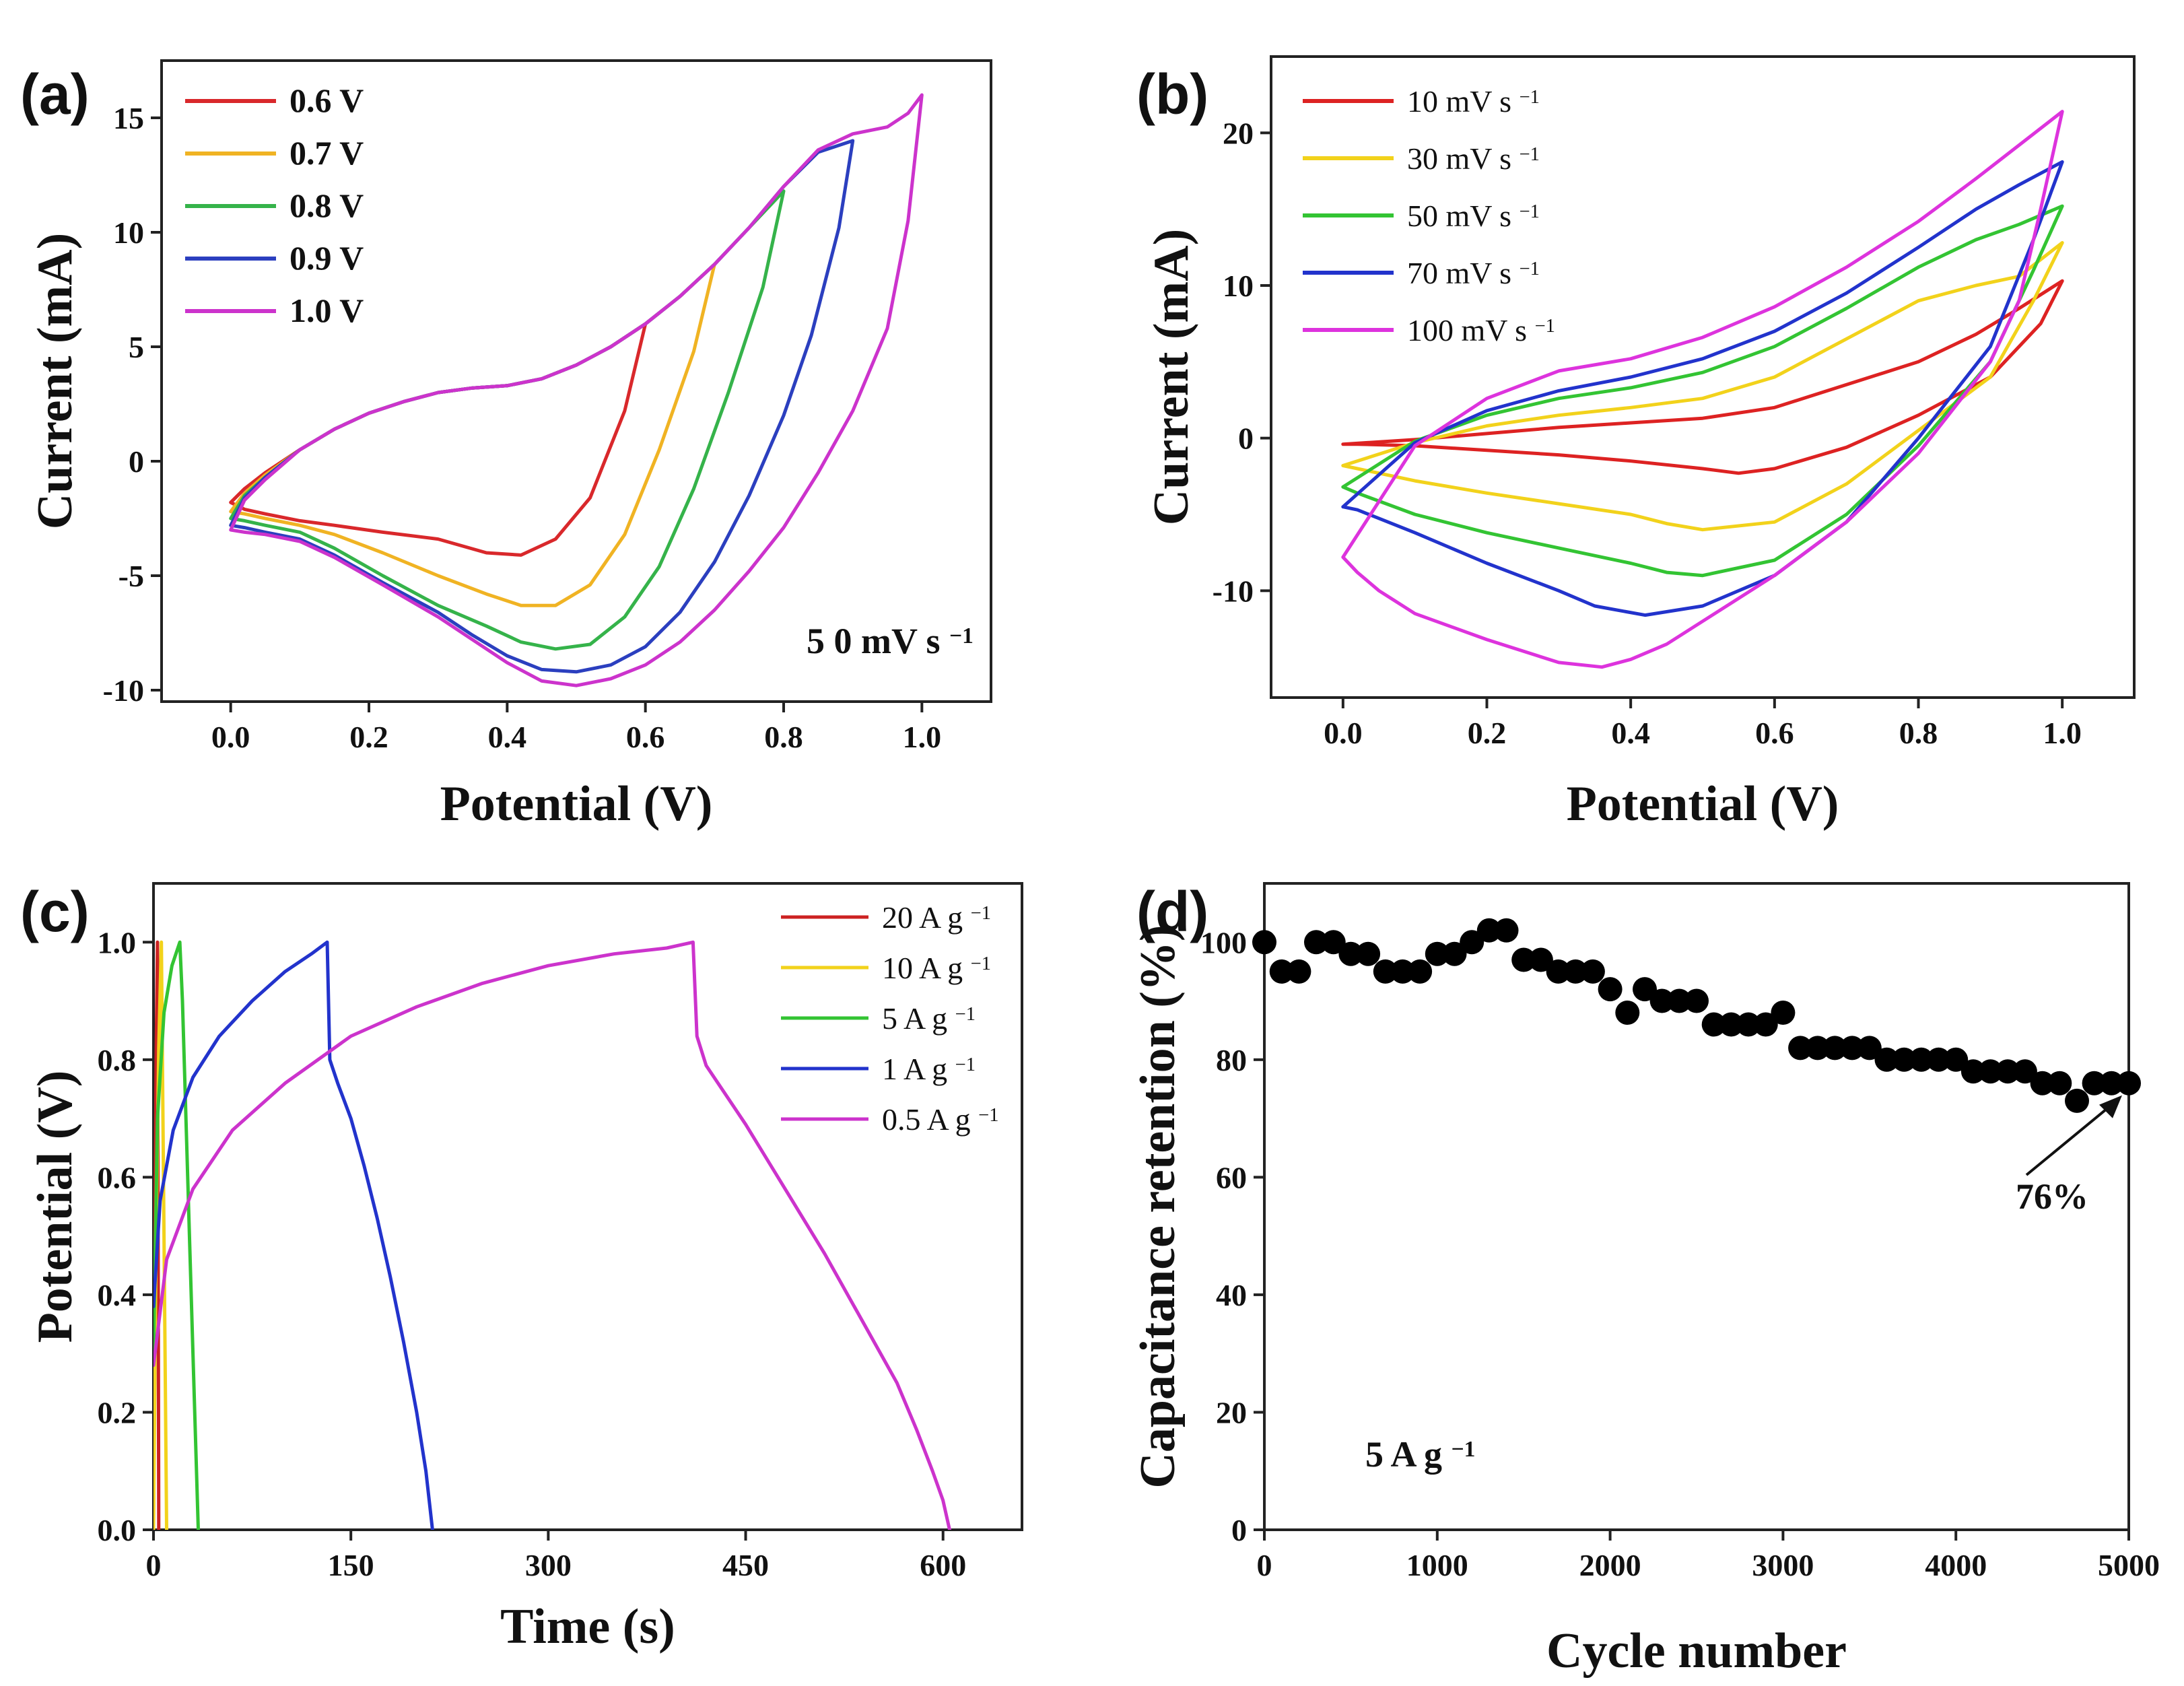  What do you see at coordinates (118, 1177) in the screenshot?
I see `y-tick-label: 0.6` at bounding box center [118, 1177].